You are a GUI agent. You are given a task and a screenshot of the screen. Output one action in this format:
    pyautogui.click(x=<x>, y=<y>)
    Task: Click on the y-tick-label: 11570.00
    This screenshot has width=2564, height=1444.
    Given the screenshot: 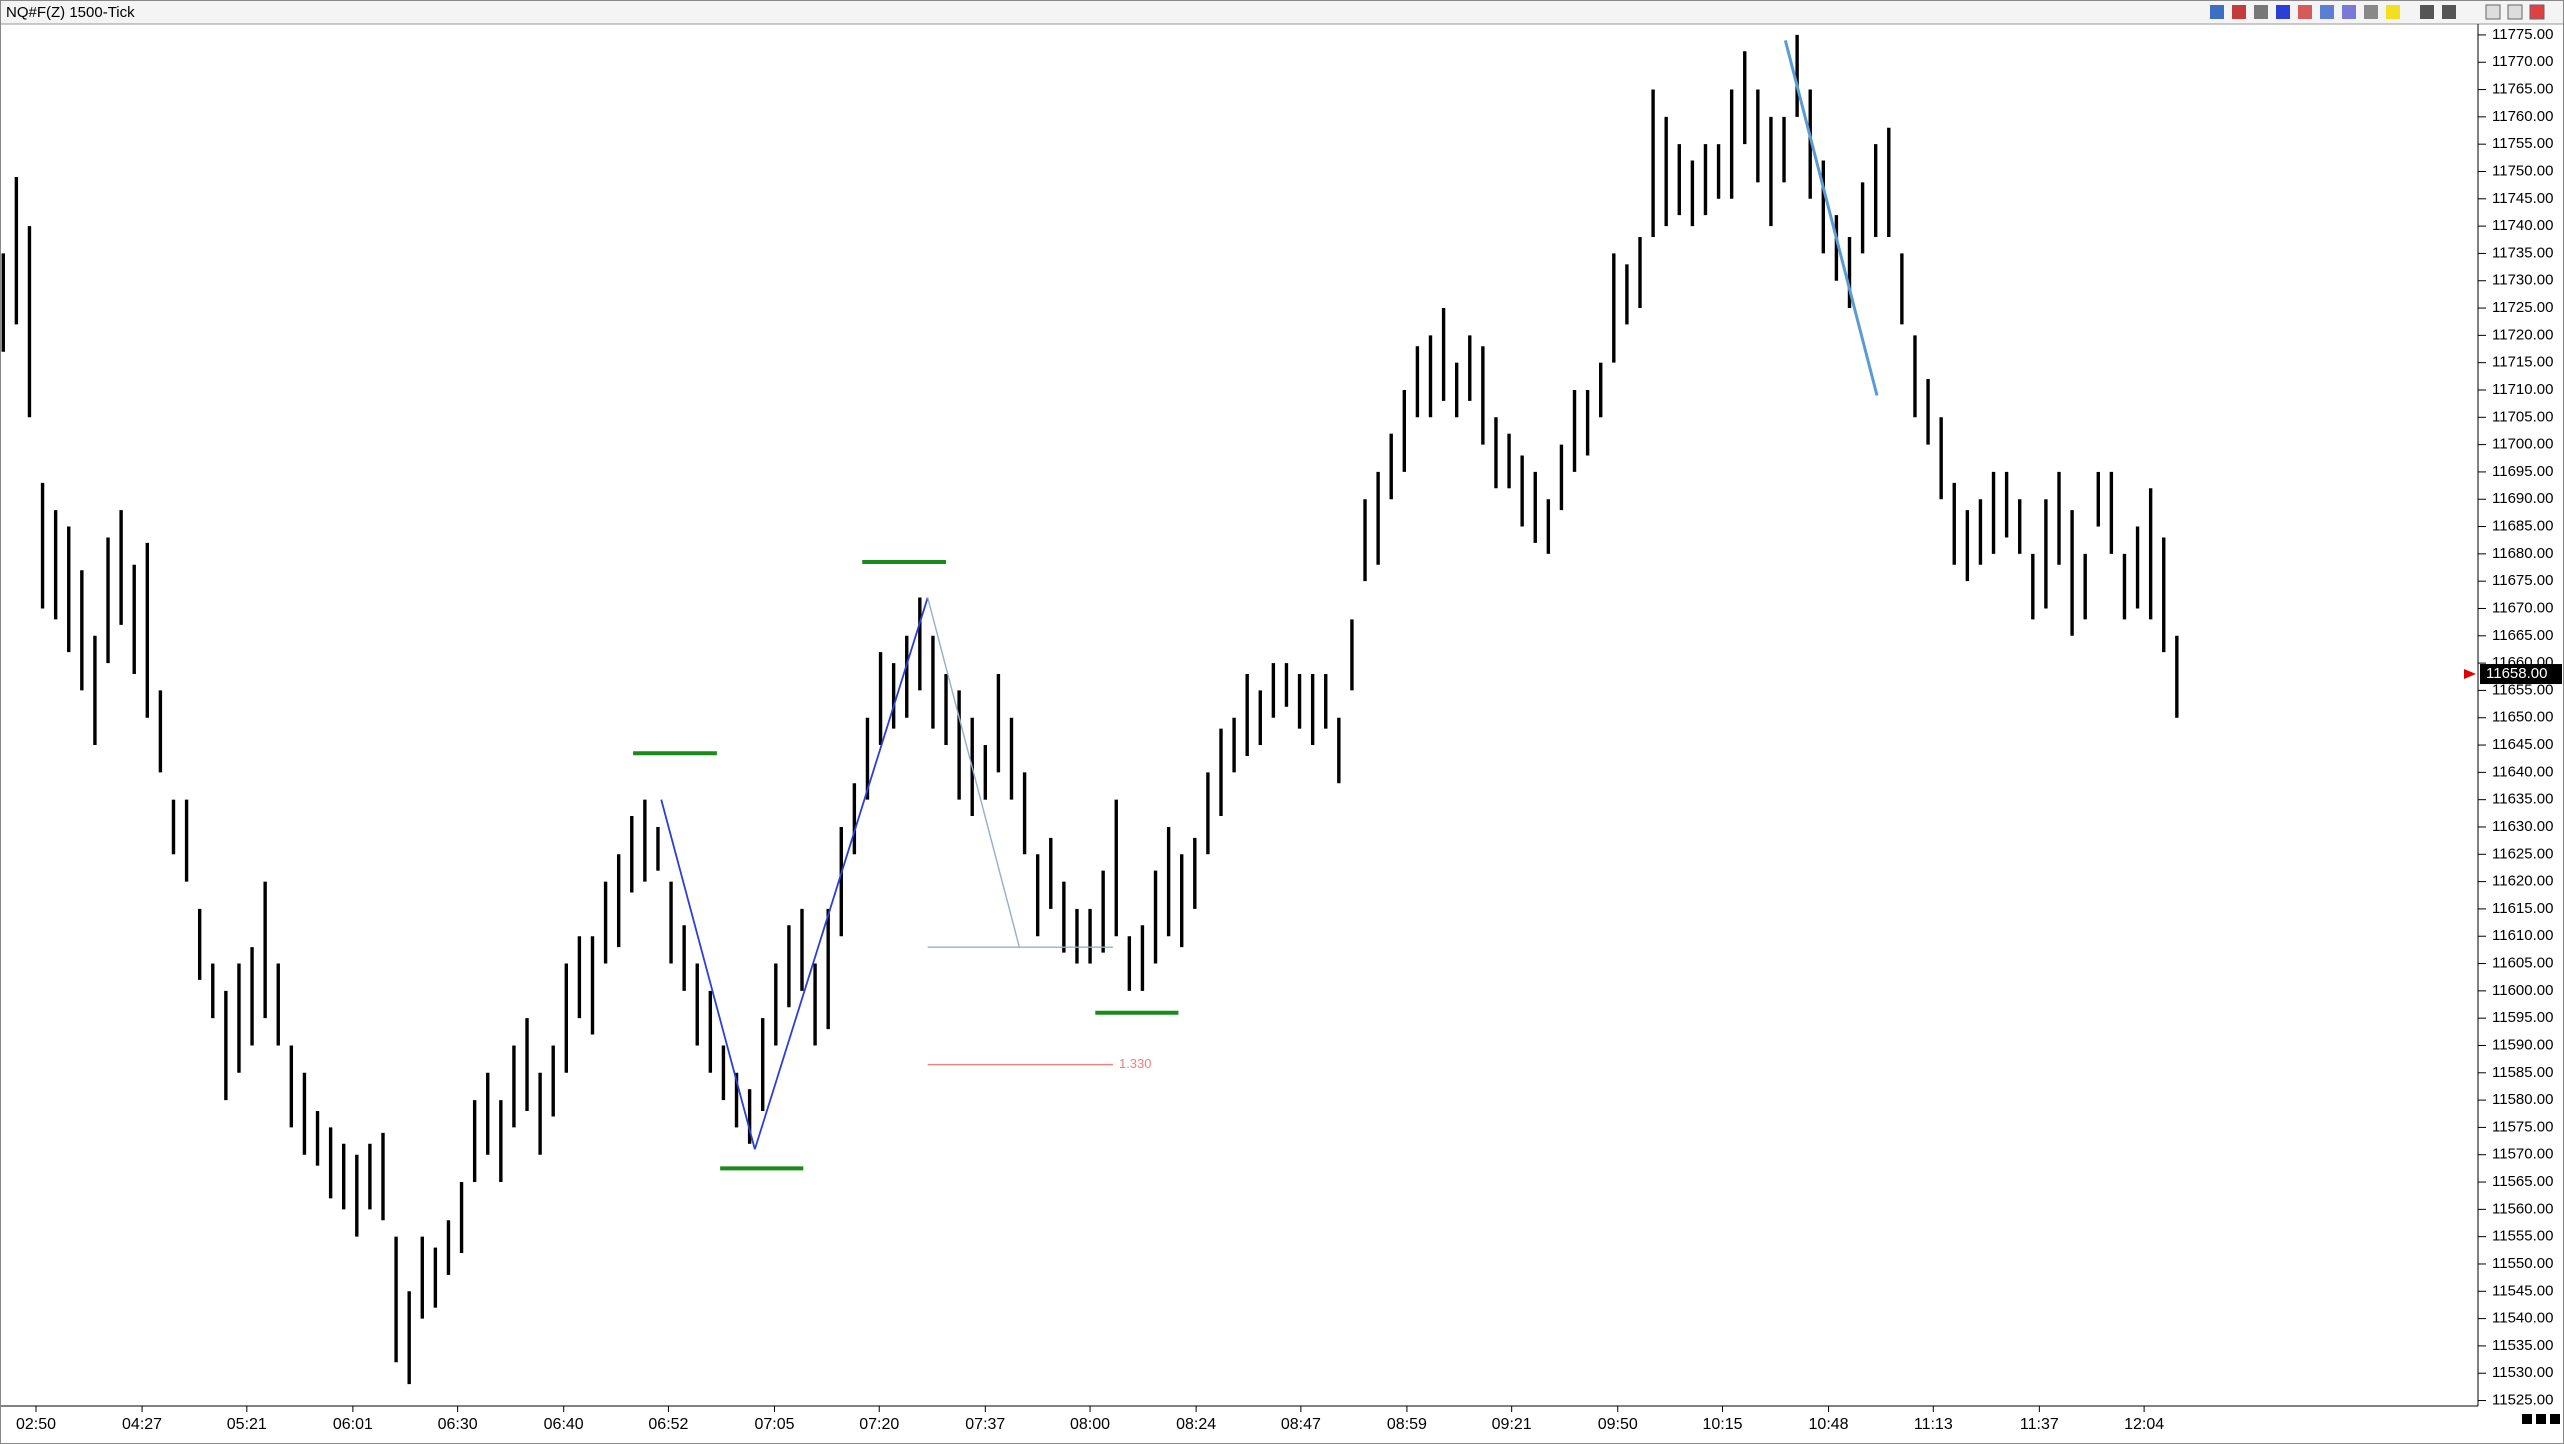 What is the action you would take?
    pyautogui.click(x=2522, y=1154)
    